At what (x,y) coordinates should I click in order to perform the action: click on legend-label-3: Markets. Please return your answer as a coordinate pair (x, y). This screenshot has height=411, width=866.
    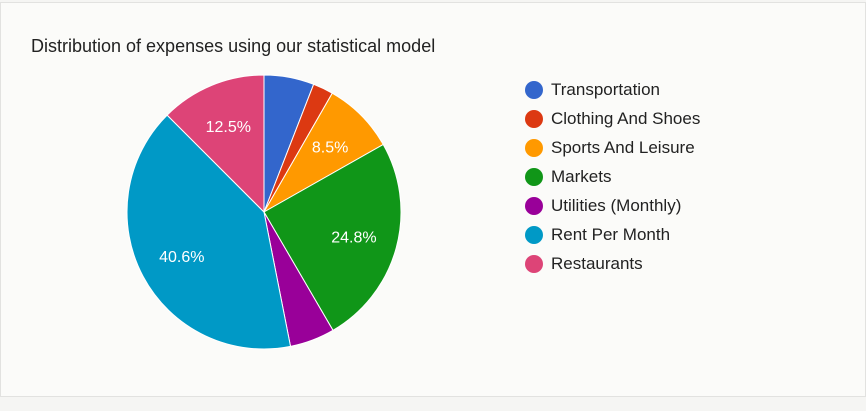
    Looking at the image, I should click on (581, 176).